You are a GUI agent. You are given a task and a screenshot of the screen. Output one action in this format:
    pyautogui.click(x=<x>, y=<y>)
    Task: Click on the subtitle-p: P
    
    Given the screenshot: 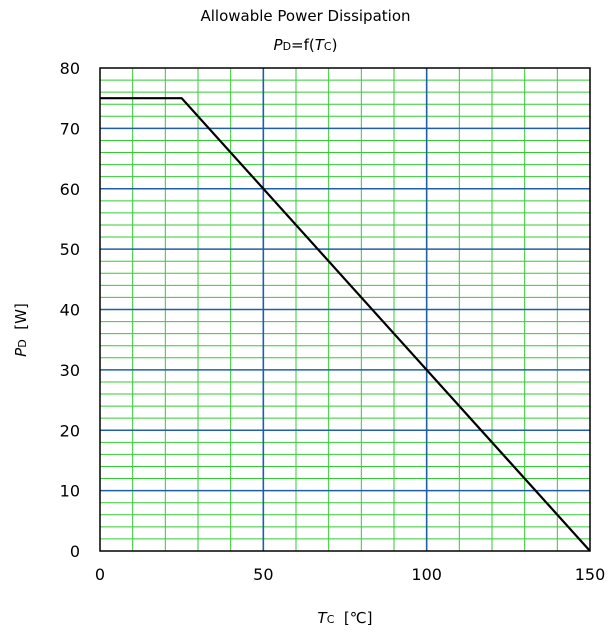 What is the action you would take?
    pyautogui.click(x=278, y=45)
    